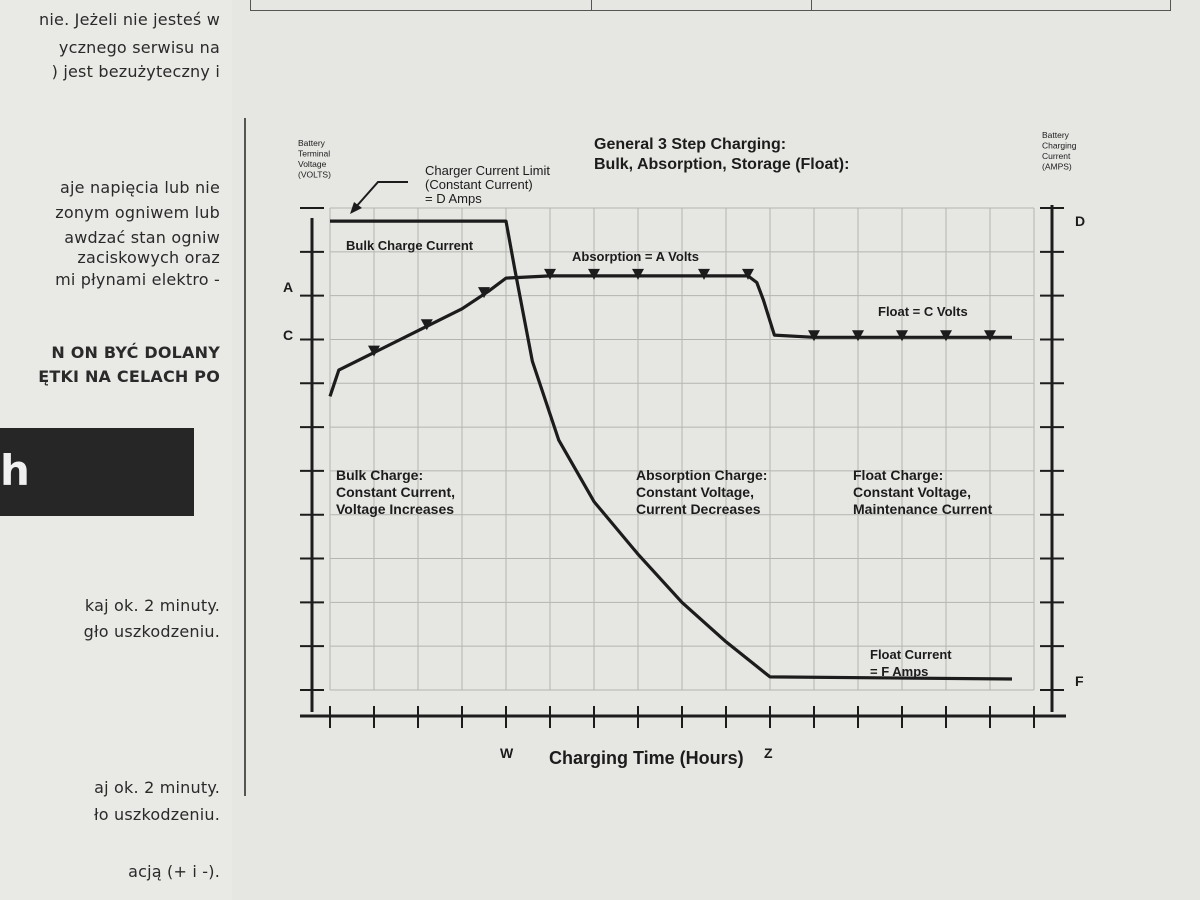 This screenshot has width=1200, height=900. I want to click on phase-label: Current Decreases, so click(698, 509).